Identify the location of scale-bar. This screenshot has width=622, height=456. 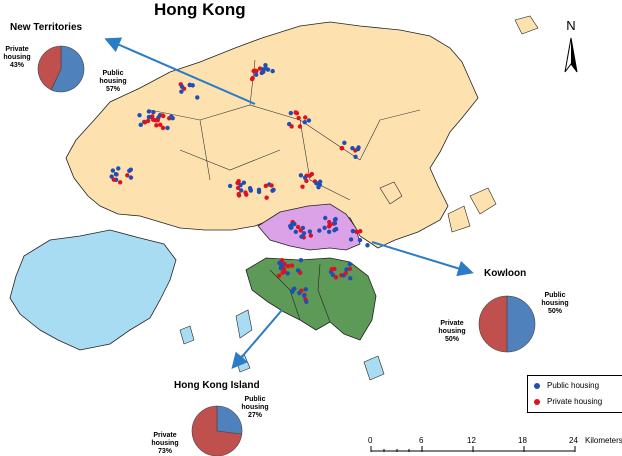
(473, 449).